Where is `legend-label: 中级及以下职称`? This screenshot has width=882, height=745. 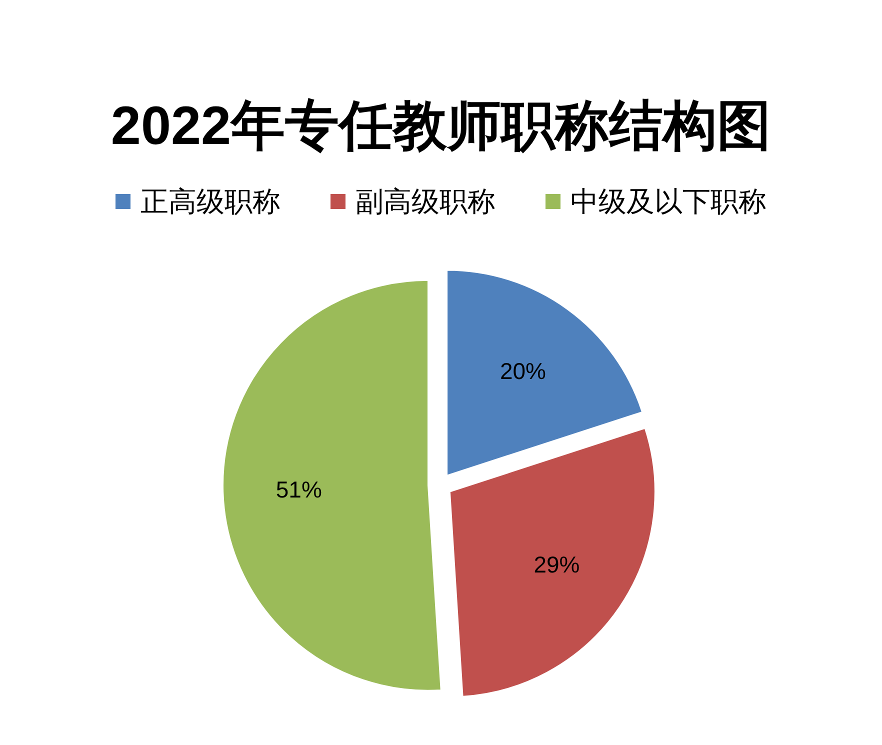 legend-label: 中级及以下职称 is located at coordinates (668, 201).